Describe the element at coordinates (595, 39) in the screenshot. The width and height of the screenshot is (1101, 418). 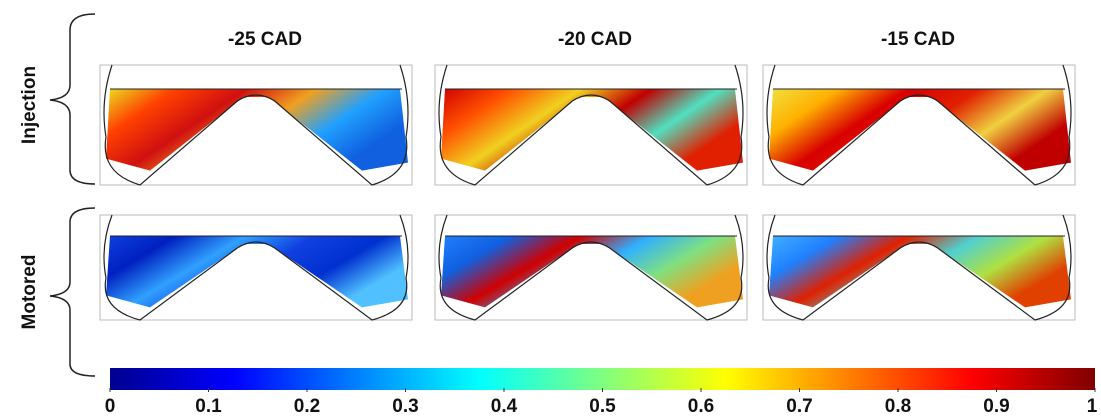
I see `column-title: -20 CAD` at that location.